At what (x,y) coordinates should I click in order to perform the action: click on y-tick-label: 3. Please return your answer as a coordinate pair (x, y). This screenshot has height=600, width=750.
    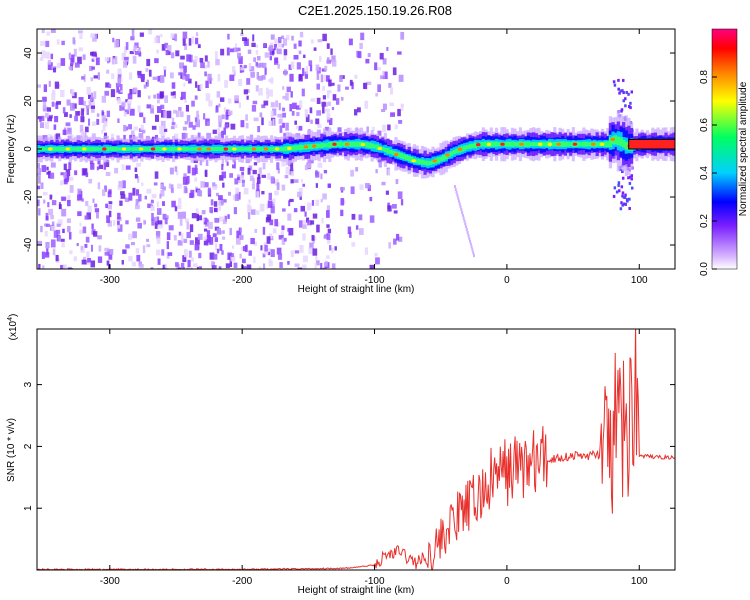
    Looking at the image, I should click on (28, 384).